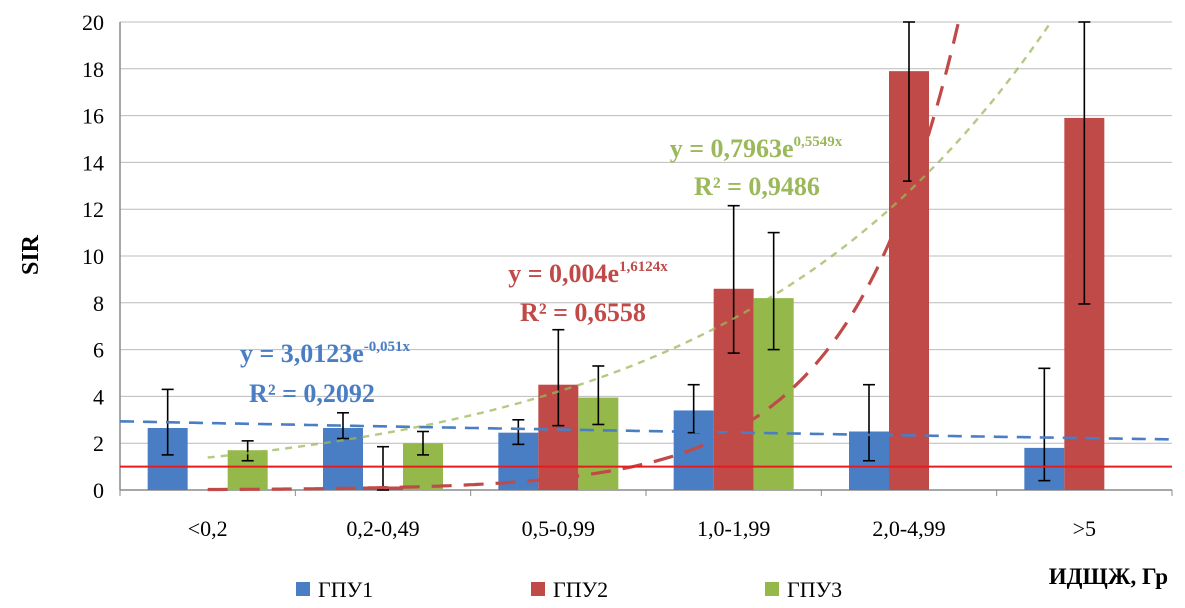 The height and width of the screenshot is (608, 1185). I want to click on y-tick-label: 18, so click(93, 69).